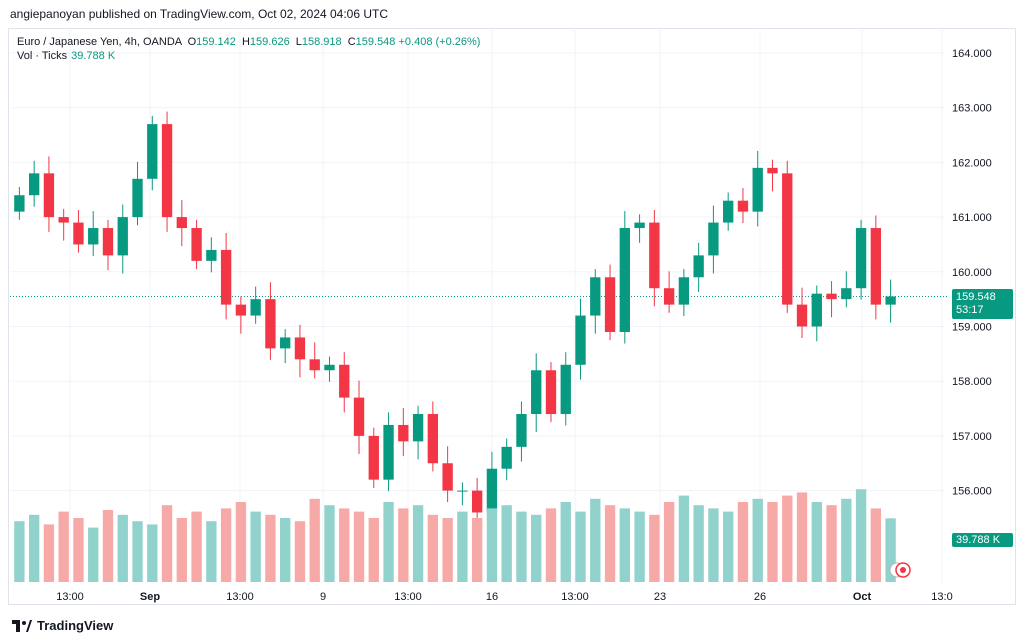  Describe the element at coordinates (972, 382) in the screenshot. I see `y-tick-label: 158.000` at that location.